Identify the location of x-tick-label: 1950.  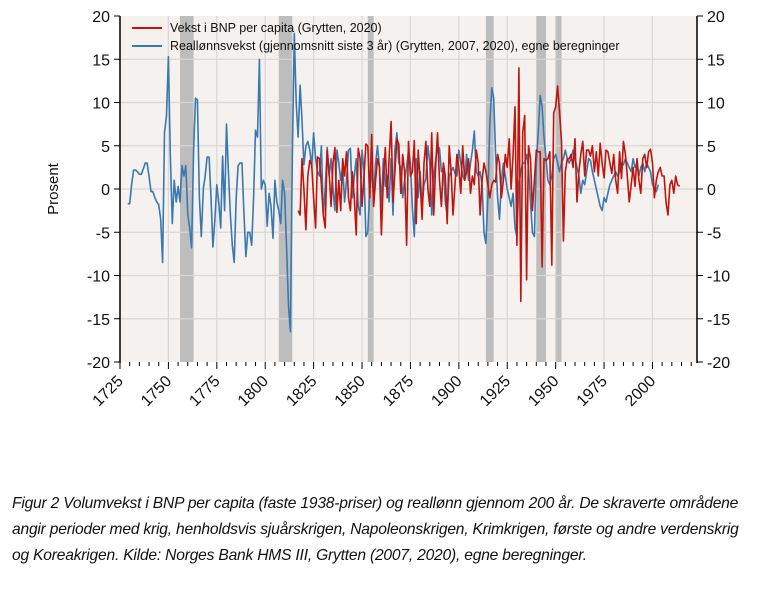
(543, 391).